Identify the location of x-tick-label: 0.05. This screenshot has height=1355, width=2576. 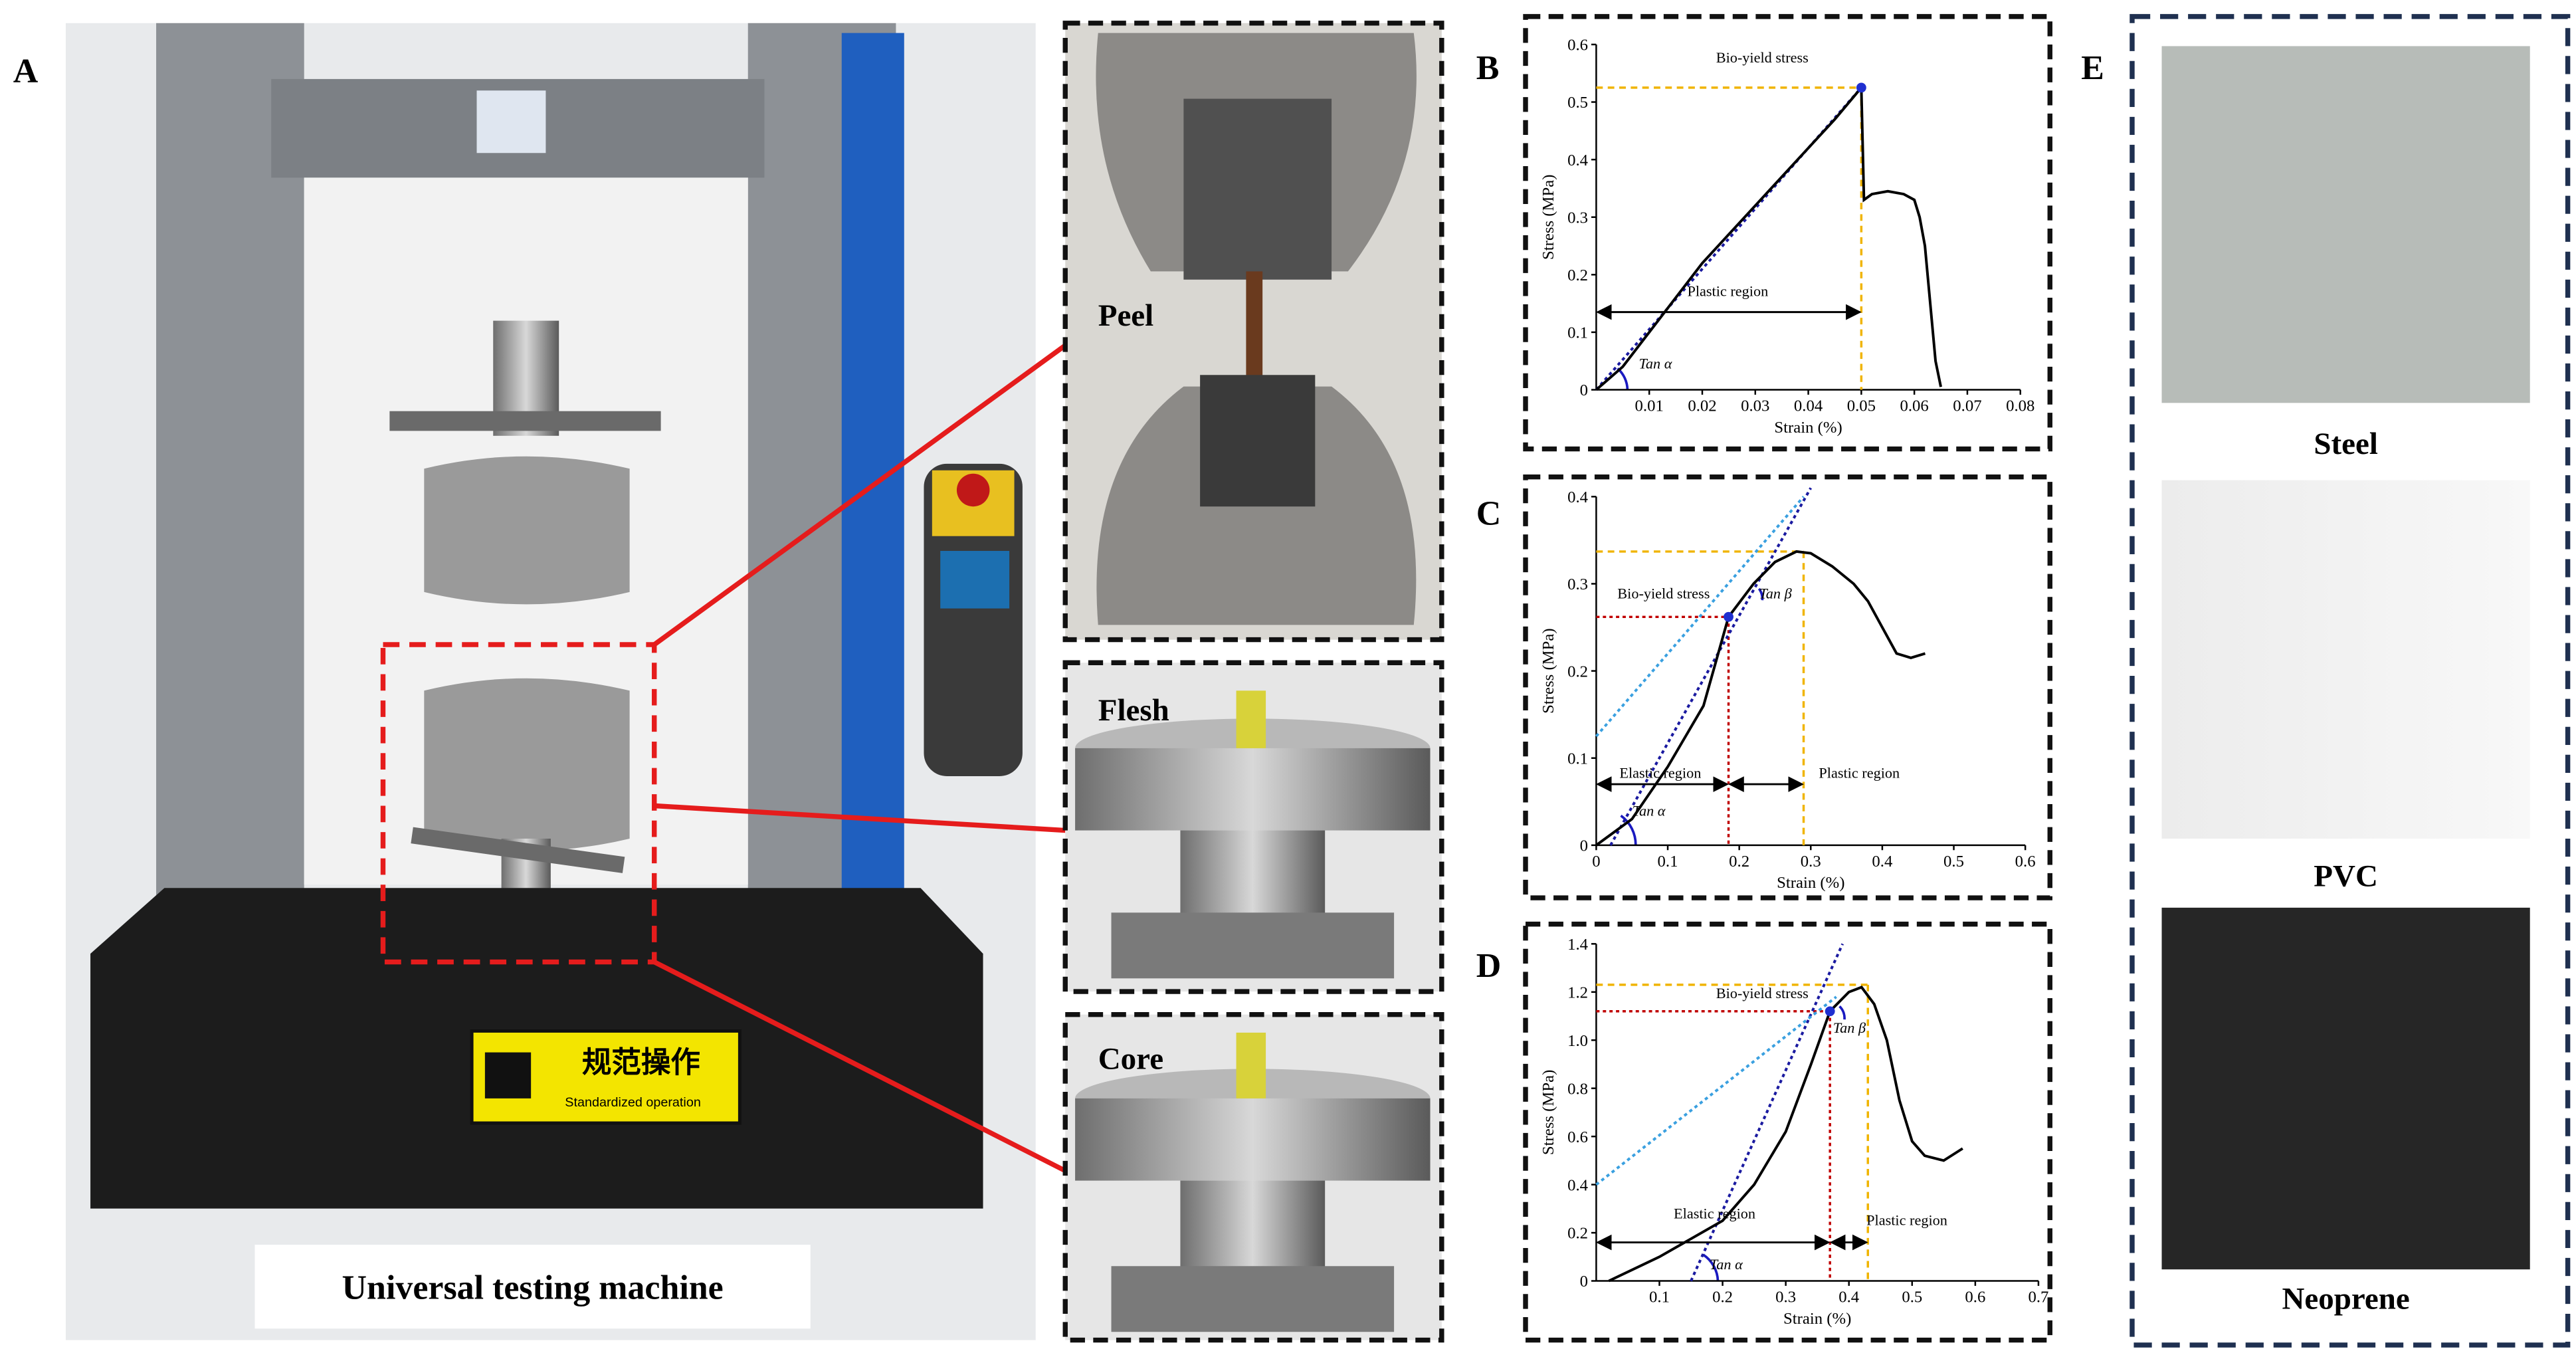
(1862, 406).